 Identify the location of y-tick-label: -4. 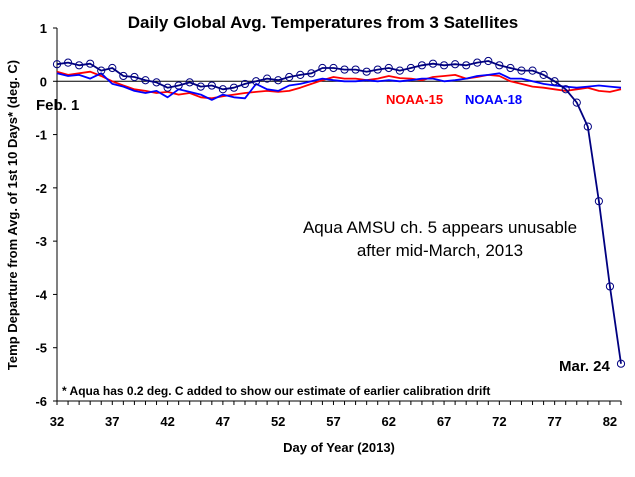
(41, 294).